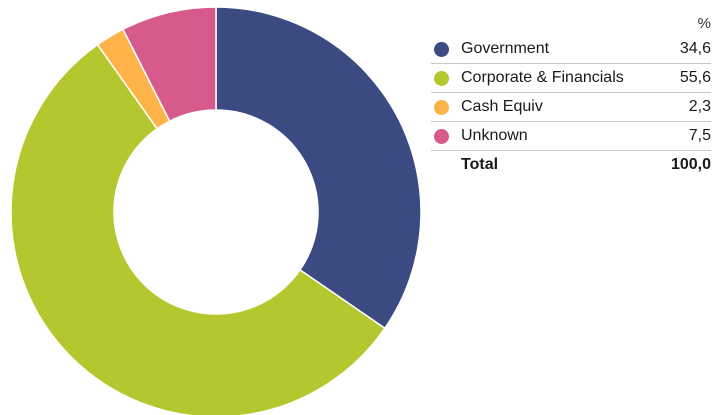  What do you see at coordinates (169, 64) in the screenshot?
I see `donut-slice-unknown` at bounding box center [169, 64].